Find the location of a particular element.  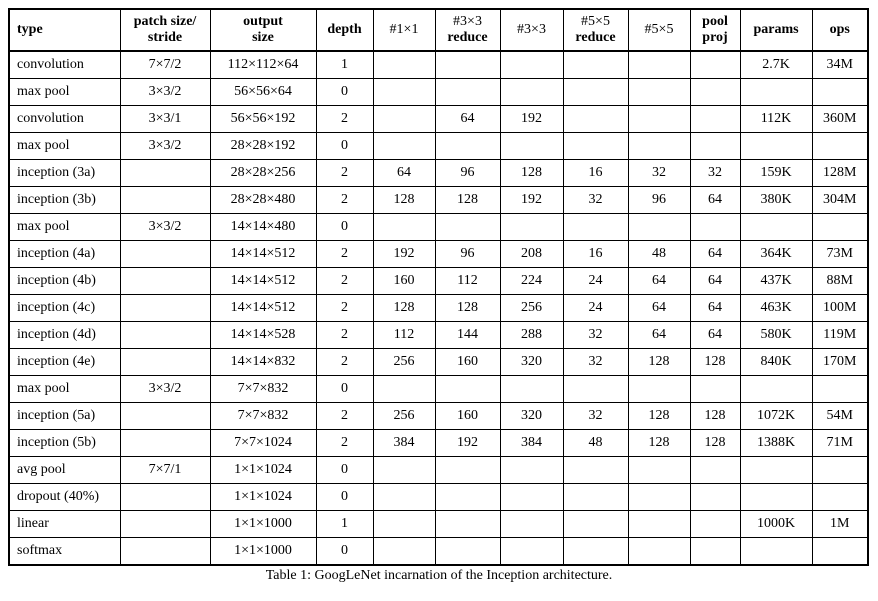

cell-num-3x3-reduce: 160 is located at coordinates (467, 362).